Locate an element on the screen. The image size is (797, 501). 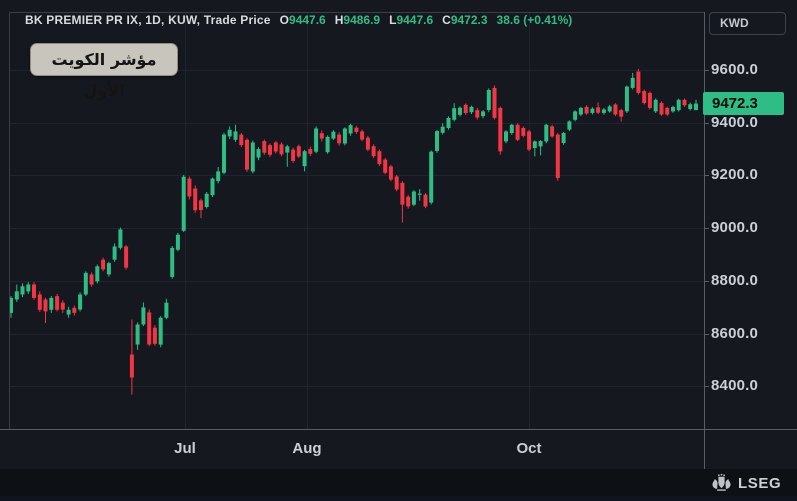
change-value: 38.6 (+0.41%) is located at coordinates (534, 20).